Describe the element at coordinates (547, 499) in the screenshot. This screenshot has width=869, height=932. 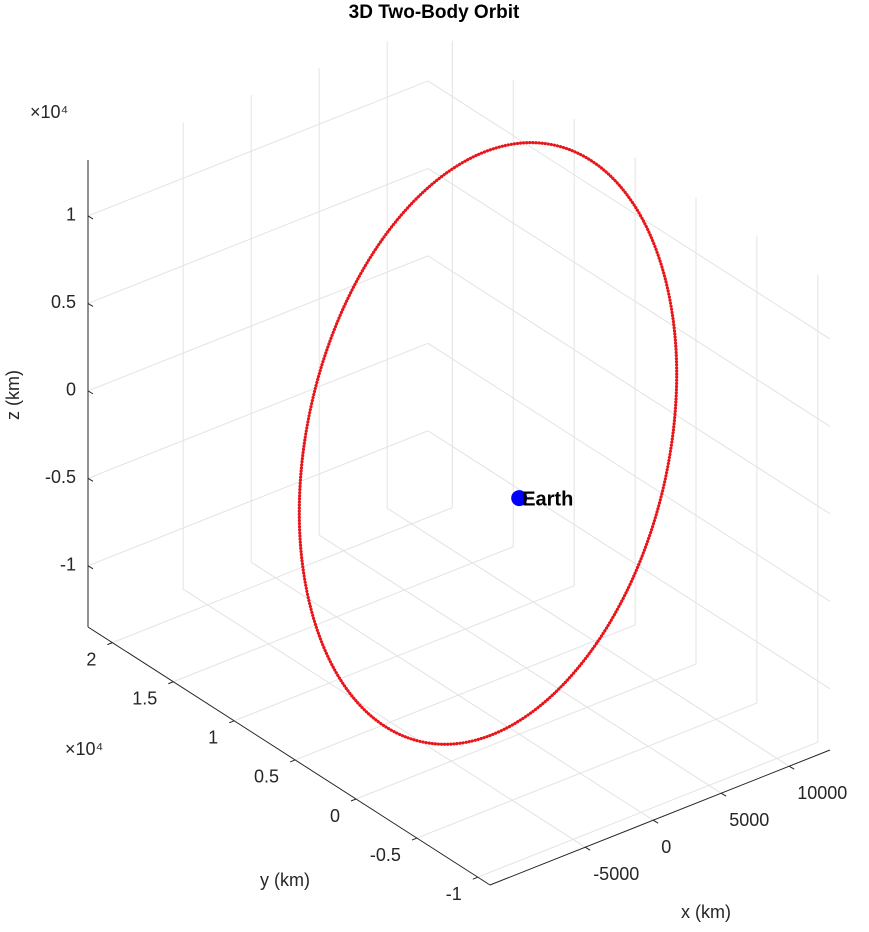
I see `earth-label: Earth` at that location.